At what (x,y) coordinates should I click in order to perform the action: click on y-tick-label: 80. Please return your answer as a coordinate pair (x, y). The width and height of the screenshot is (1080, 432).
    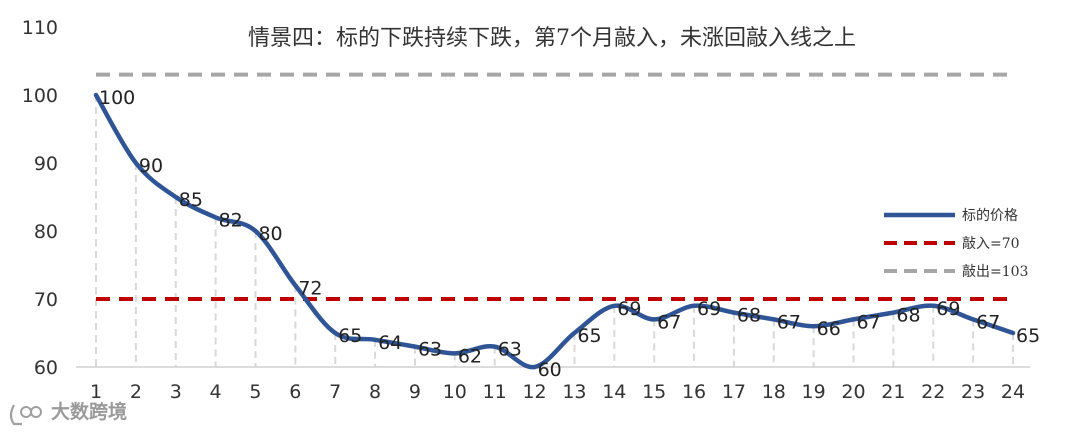
    Looking at the image, I should click on (46, 232).